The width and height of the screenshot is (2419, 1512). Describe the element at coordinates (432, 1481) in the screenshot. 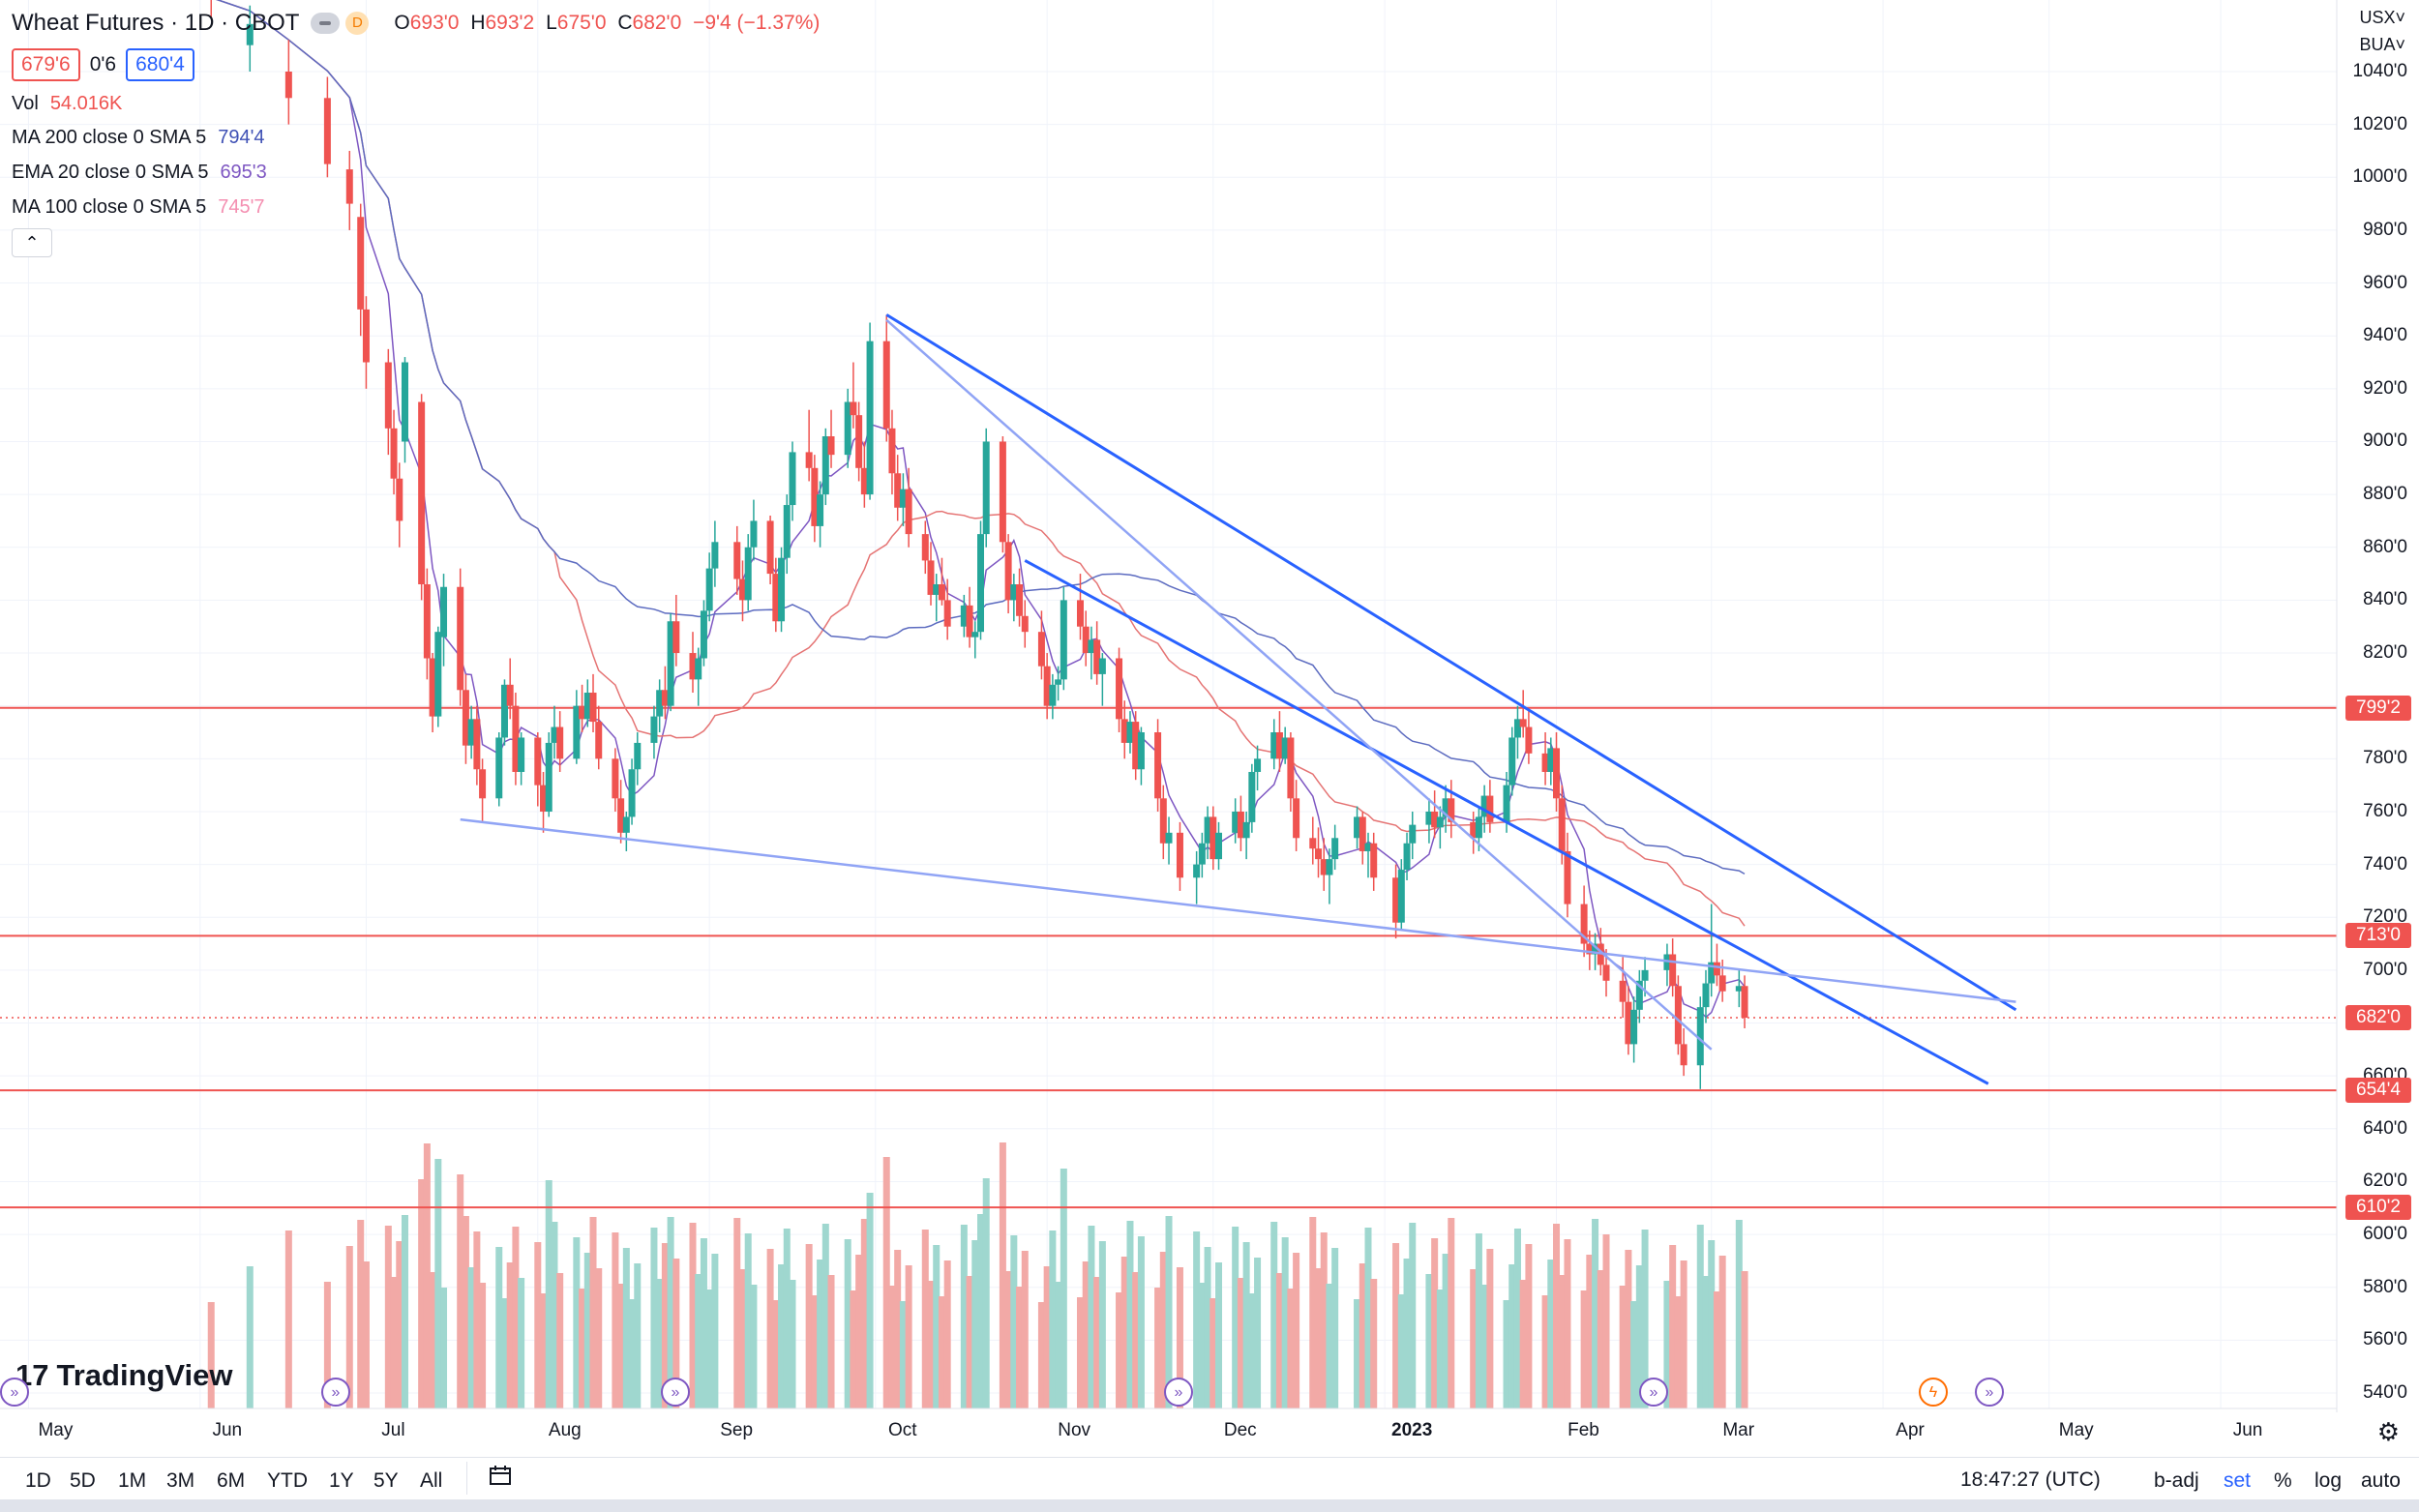

I see `range-all-button: All` at that location.